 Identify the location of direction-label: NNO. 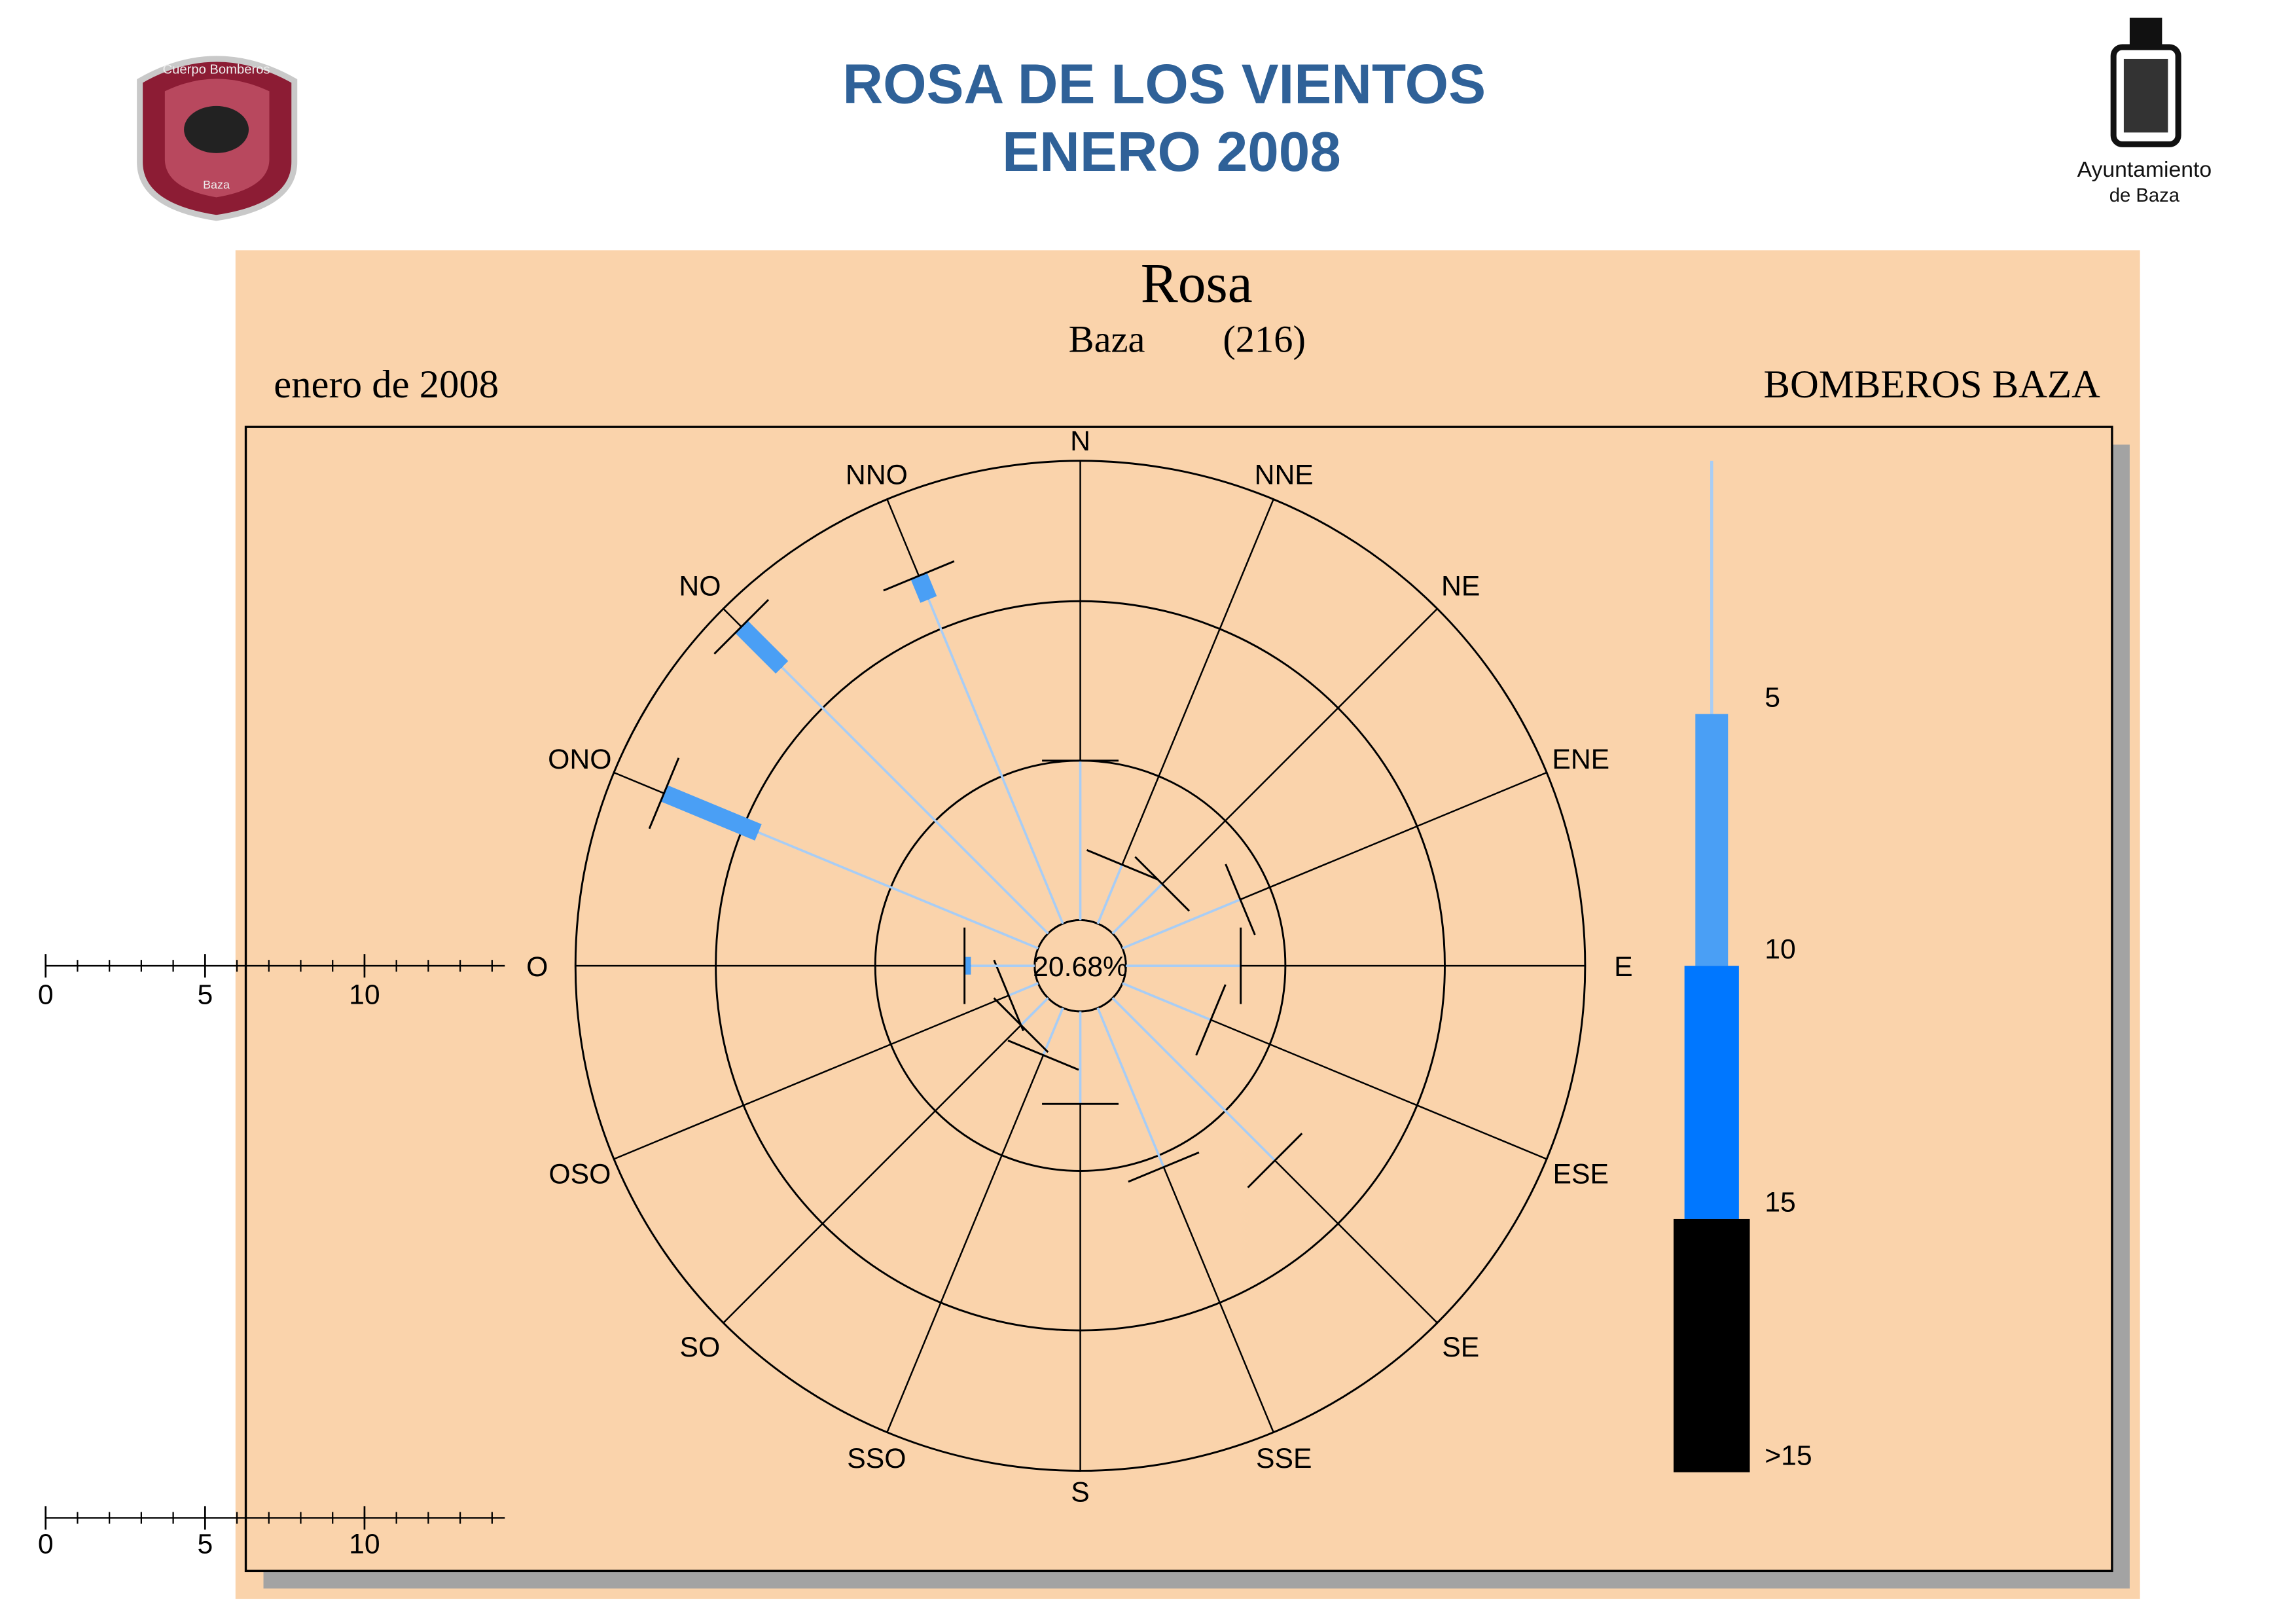
(877, 475).